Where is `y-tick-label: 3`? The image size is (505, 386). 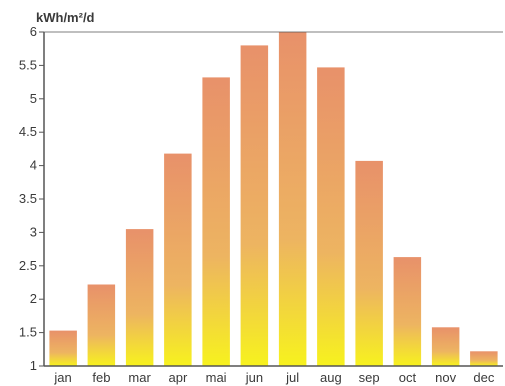 y-tick-label: 3 is located at coordinates (33, 231).